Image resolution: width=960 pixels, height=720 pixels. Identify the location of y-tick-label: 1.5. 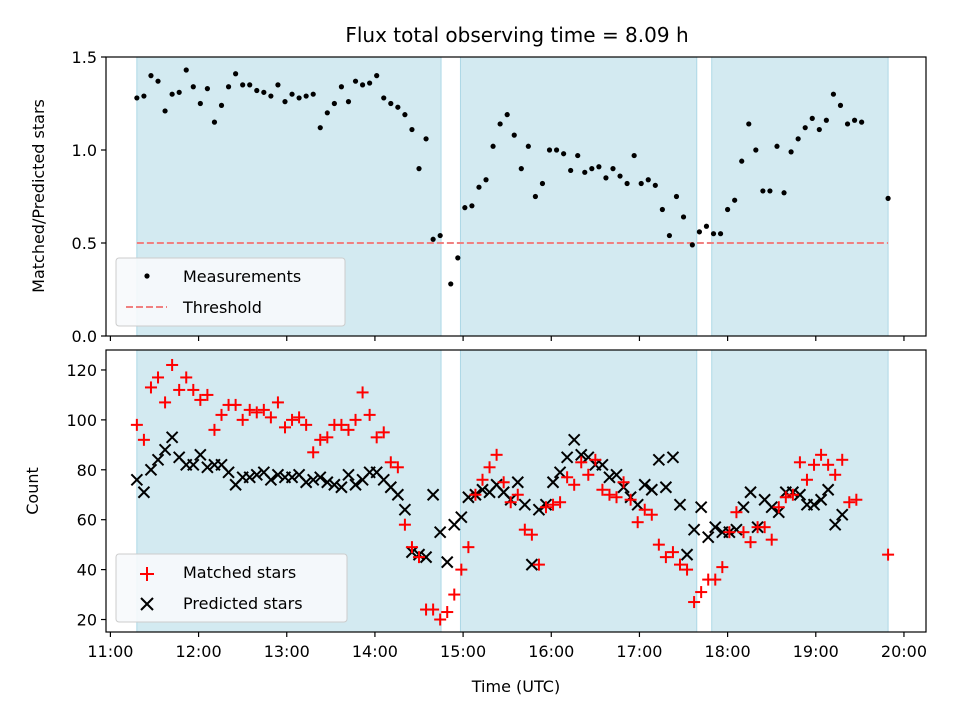
(84, 57).